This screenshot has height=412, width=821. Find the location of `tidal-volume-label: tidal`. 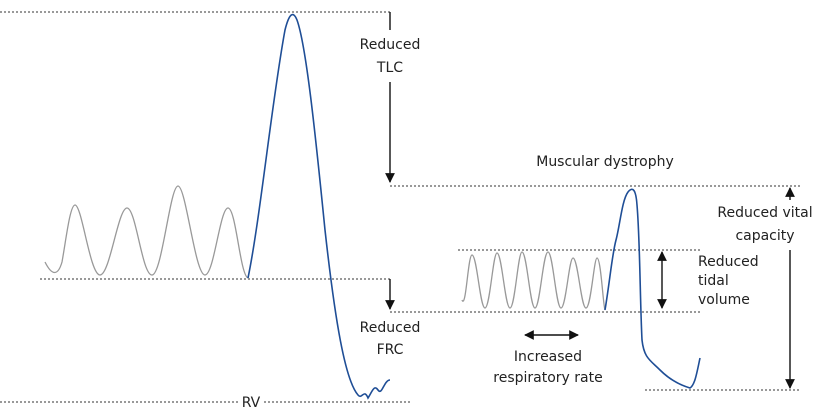

tidal-volume-label: tidal is located at coordinates (713, 281).